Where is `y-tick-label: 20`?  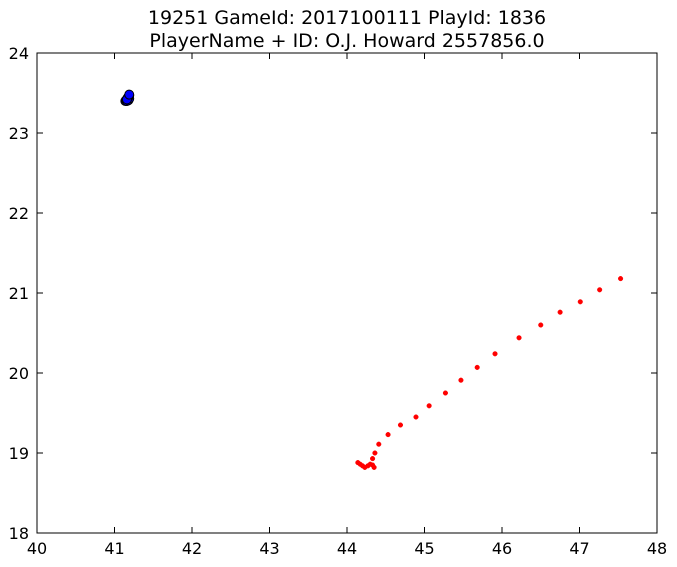
y-tick-label: 20 is located at coordinates (19, 373).